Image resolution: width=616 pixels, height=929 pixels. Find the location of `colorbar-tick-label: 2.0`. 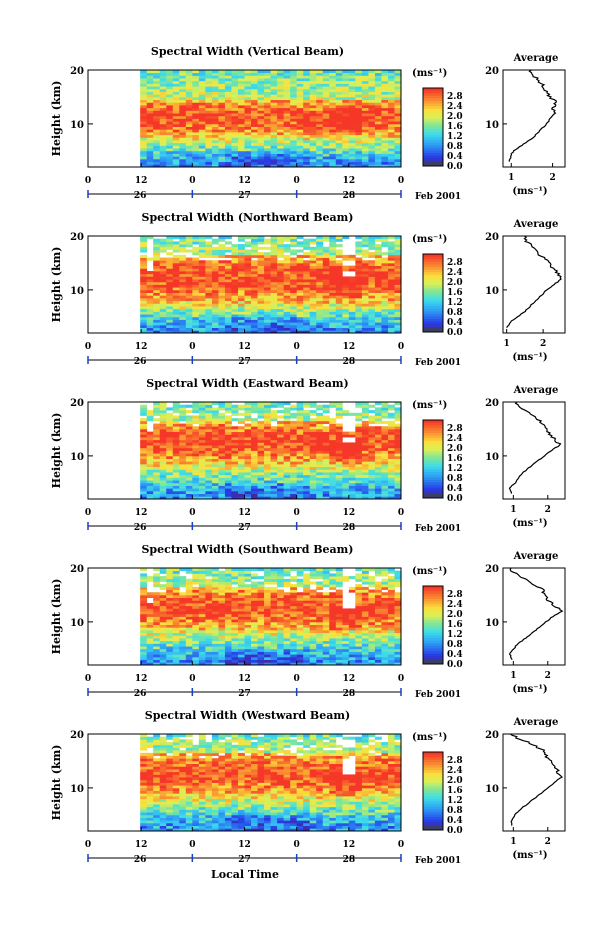

colorbar-tick-label: 2.0 is located at coordinates (455, 283).